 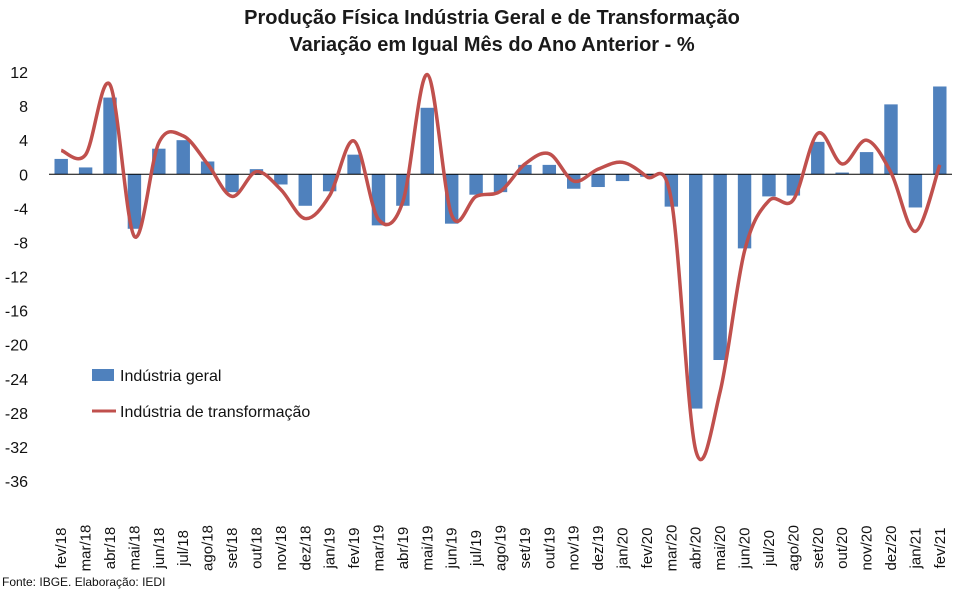 I want to click on x-tick-label: fev/18, so click(x=61, y=548).